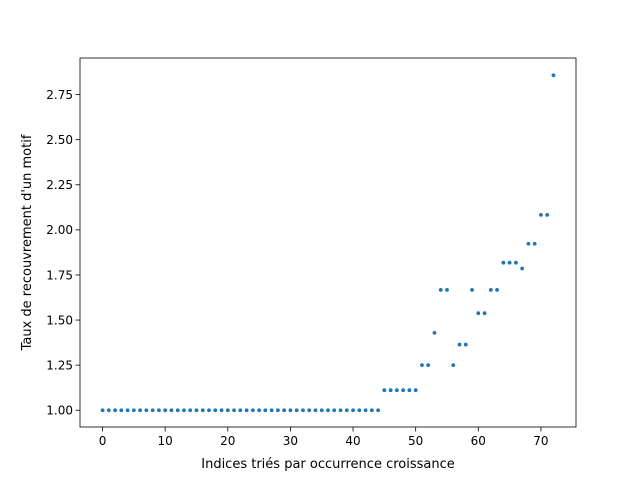 This screenshot has width=640, height=480. Describe the element at coordinates (59, 185) in the screenshot. I see `y-tick-label: 2.25` at that location.